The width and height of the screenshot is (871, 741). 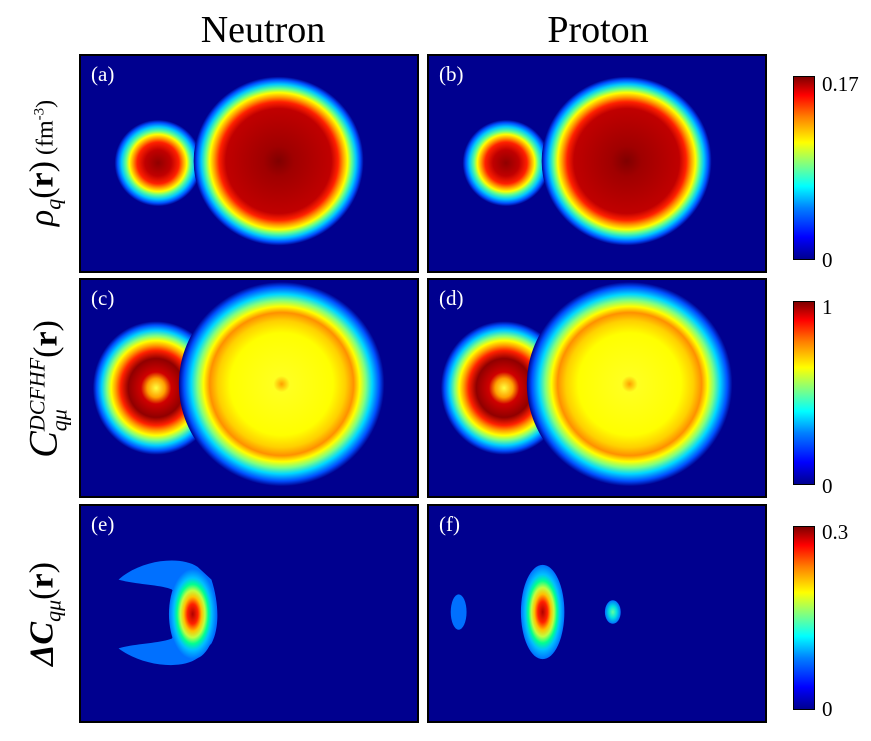 What do you see at coordinates (103, 298) in the screenshot?
I see `panel-label-c: (c)` at bounding box center [103, 298].